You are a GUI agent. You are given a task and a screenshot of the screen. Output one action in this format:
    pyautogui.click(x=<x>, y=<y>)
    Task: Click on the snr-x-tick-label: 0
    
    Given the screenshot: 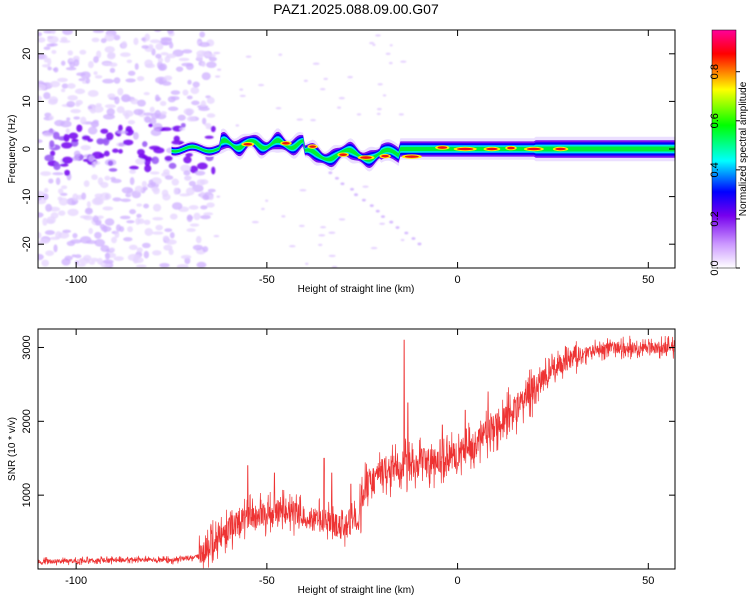 What is the action you would take?
    pyautogui.click(x=458, y=581)
    